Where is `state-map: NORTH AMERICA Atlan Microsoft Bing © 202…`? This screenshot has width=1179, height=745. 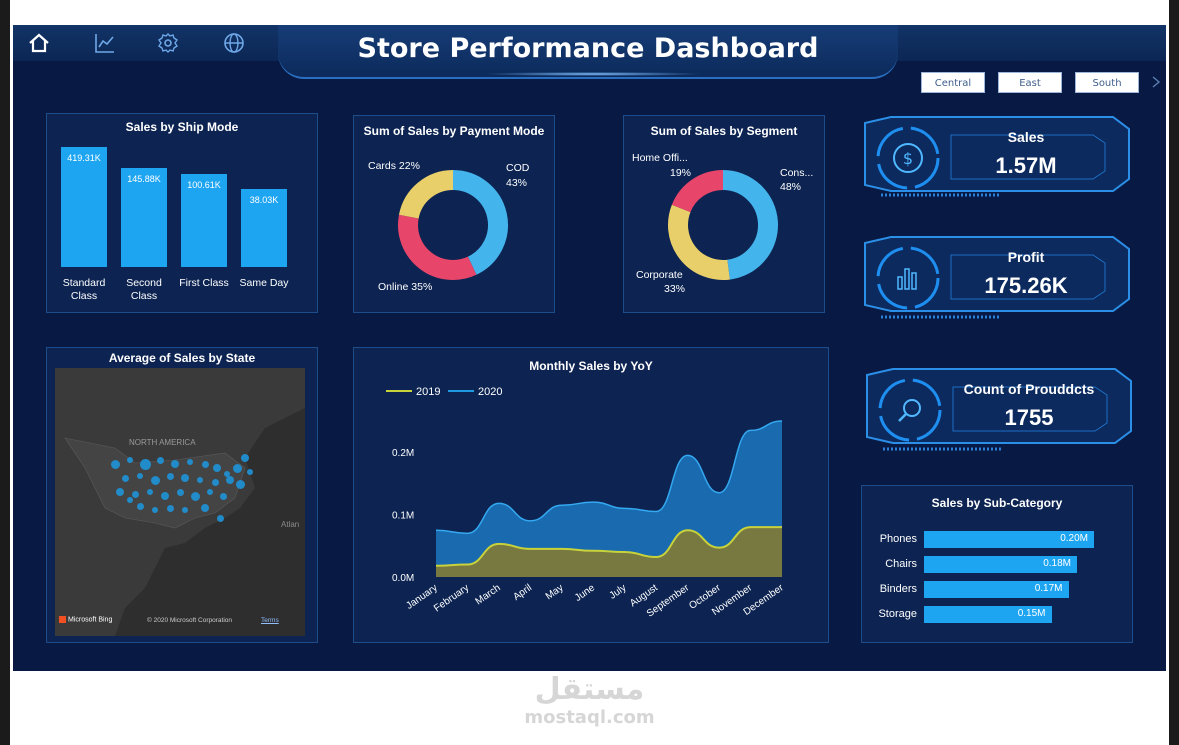
state-map: NORTH AMERICA Atlan Microsoft Bing © 202… is located at coordinates (180, 502).